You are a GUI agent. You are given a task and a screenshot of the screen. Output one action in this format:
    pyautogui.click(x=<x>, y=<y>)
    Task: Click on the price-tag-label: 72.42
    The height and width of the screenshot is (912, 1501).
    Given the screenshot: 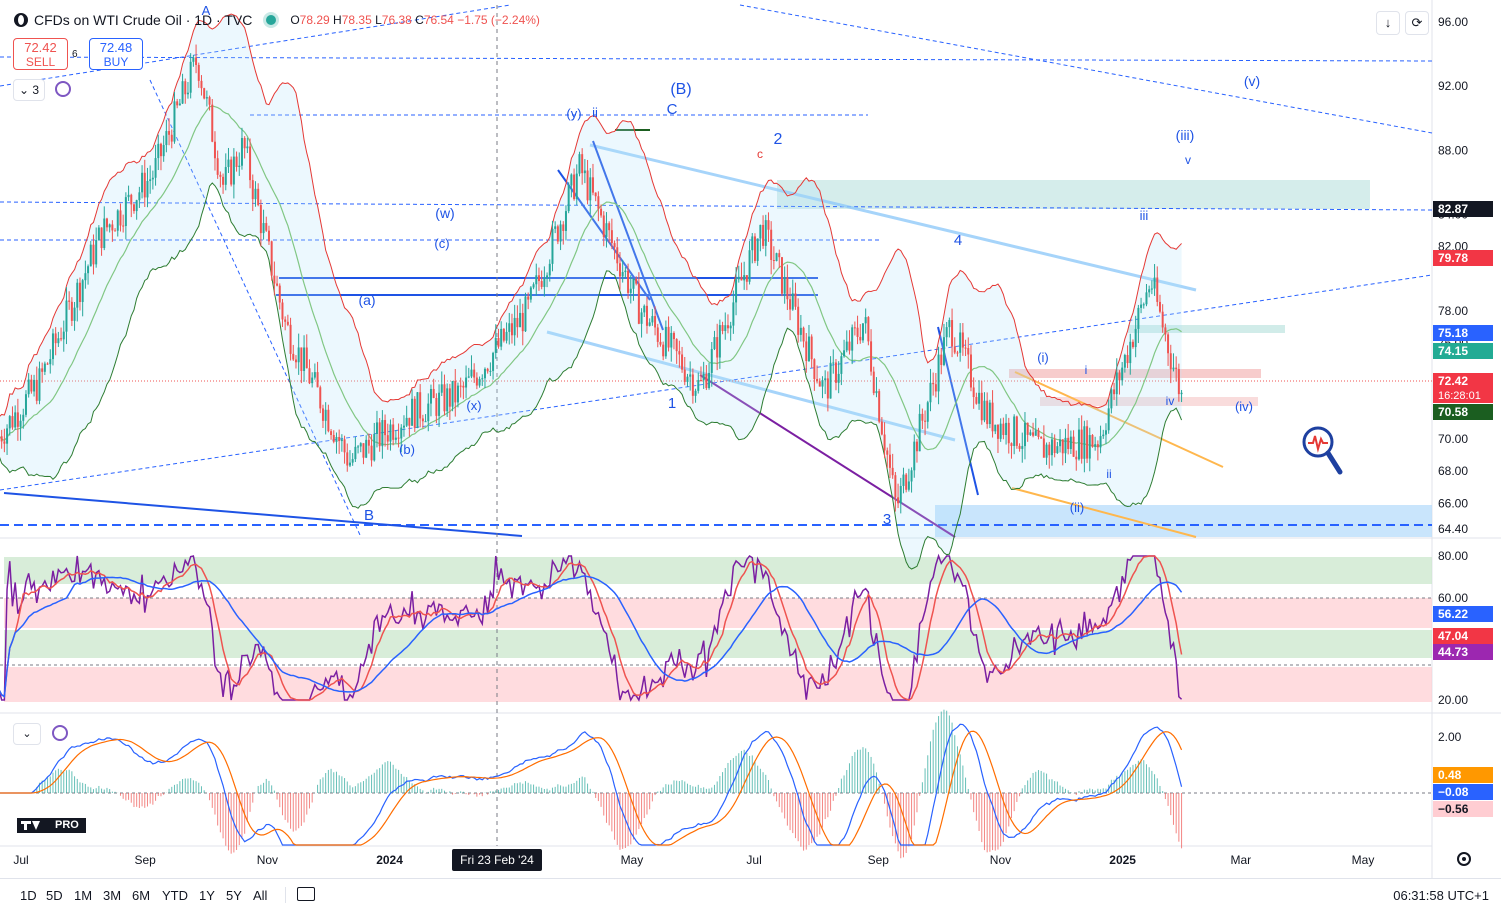 What is the action you would take?
    pyautogui.click(x=1453, y=381)
    